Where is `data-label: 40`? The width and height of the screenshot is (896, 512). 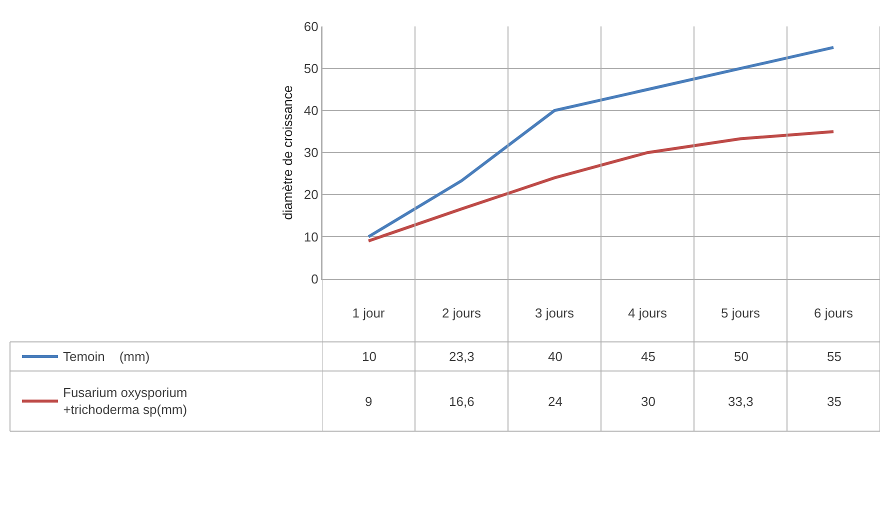 data-label: 40 is located at coordinates (555, 356).